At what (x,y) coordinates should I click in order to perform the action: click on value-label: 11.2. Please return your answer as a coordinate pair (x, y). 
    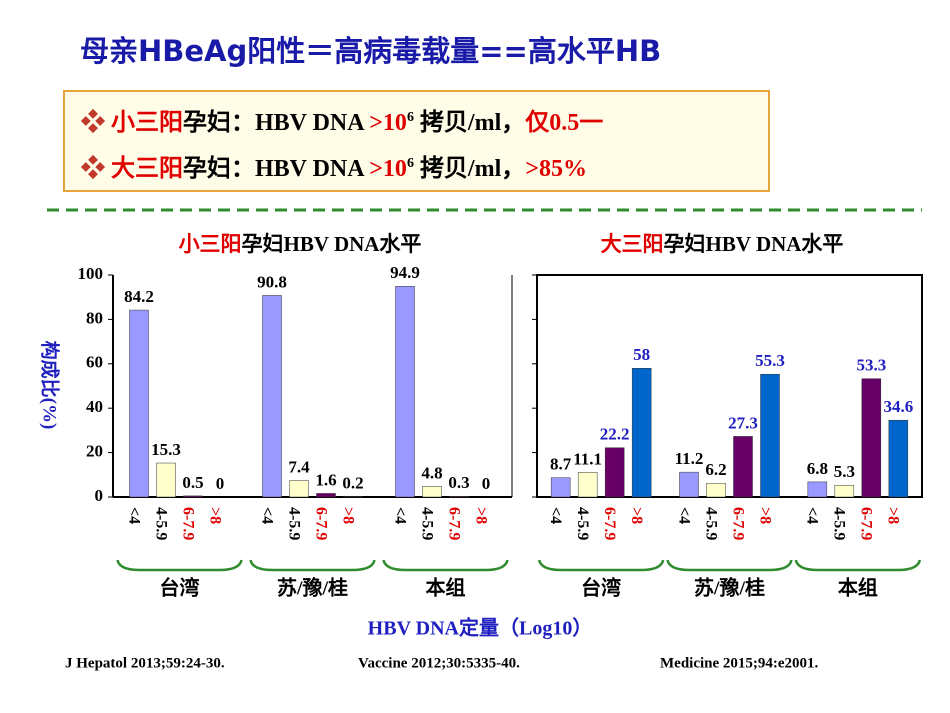
    Looking at the image, I should click on (689, 458).